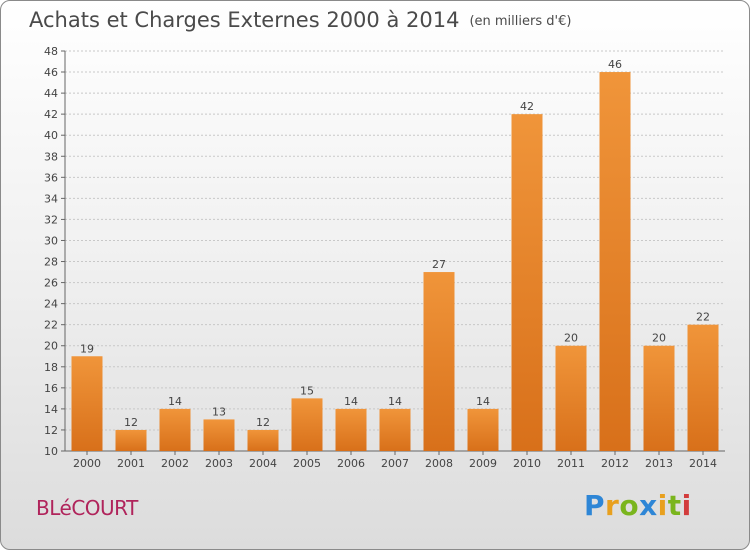 The height and width of the screenshot is (550, 750). I want to click on bar-value-label: 13, so click(219, 411).